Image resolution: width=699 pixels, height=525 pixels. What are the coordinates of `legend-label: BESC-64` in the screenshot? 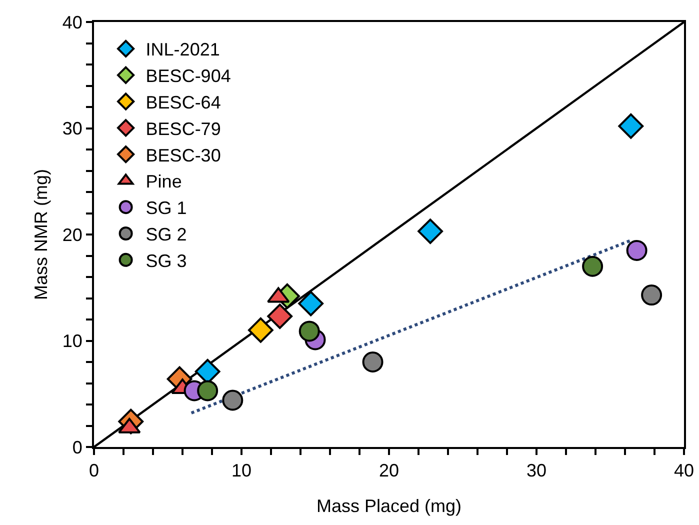 It's located at (183, 102).